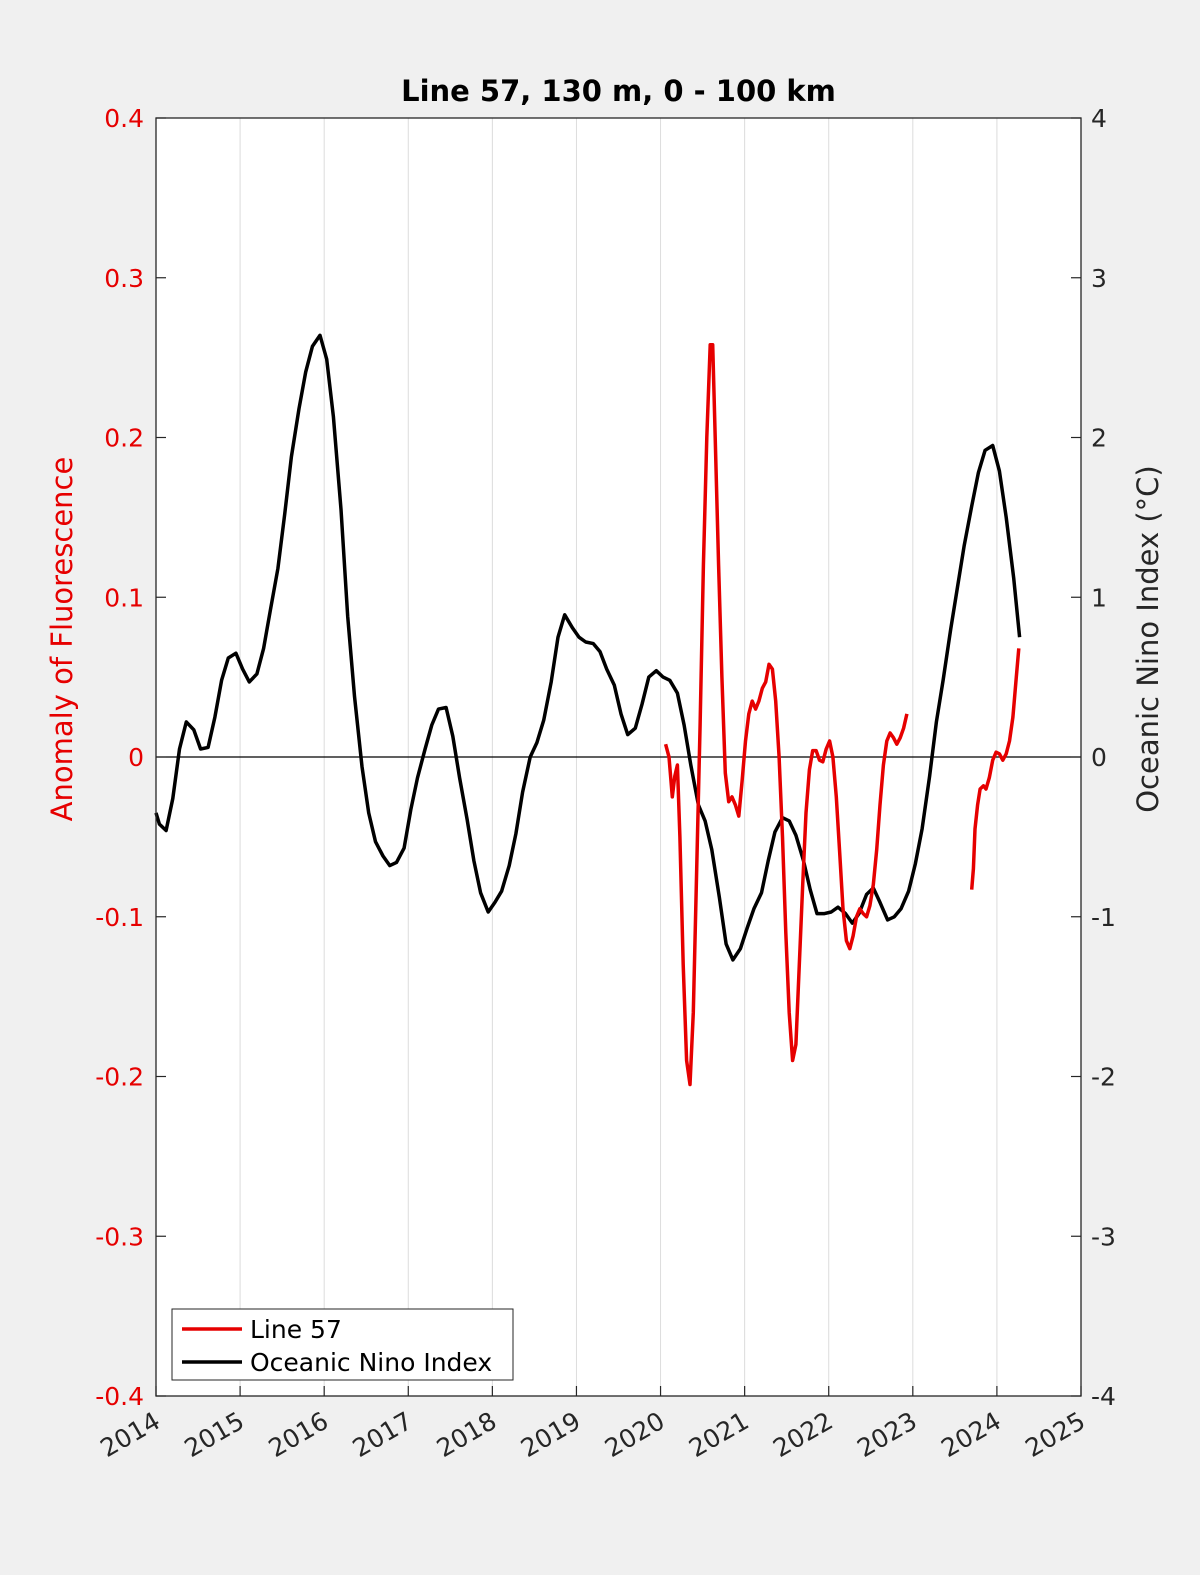 The height and width of the screenshot is (1575, 1200). What do you see at coordinates (124, 438) in the screenshot?
I see `left-tick-label: 0.2` at bounding box center [124, 438].